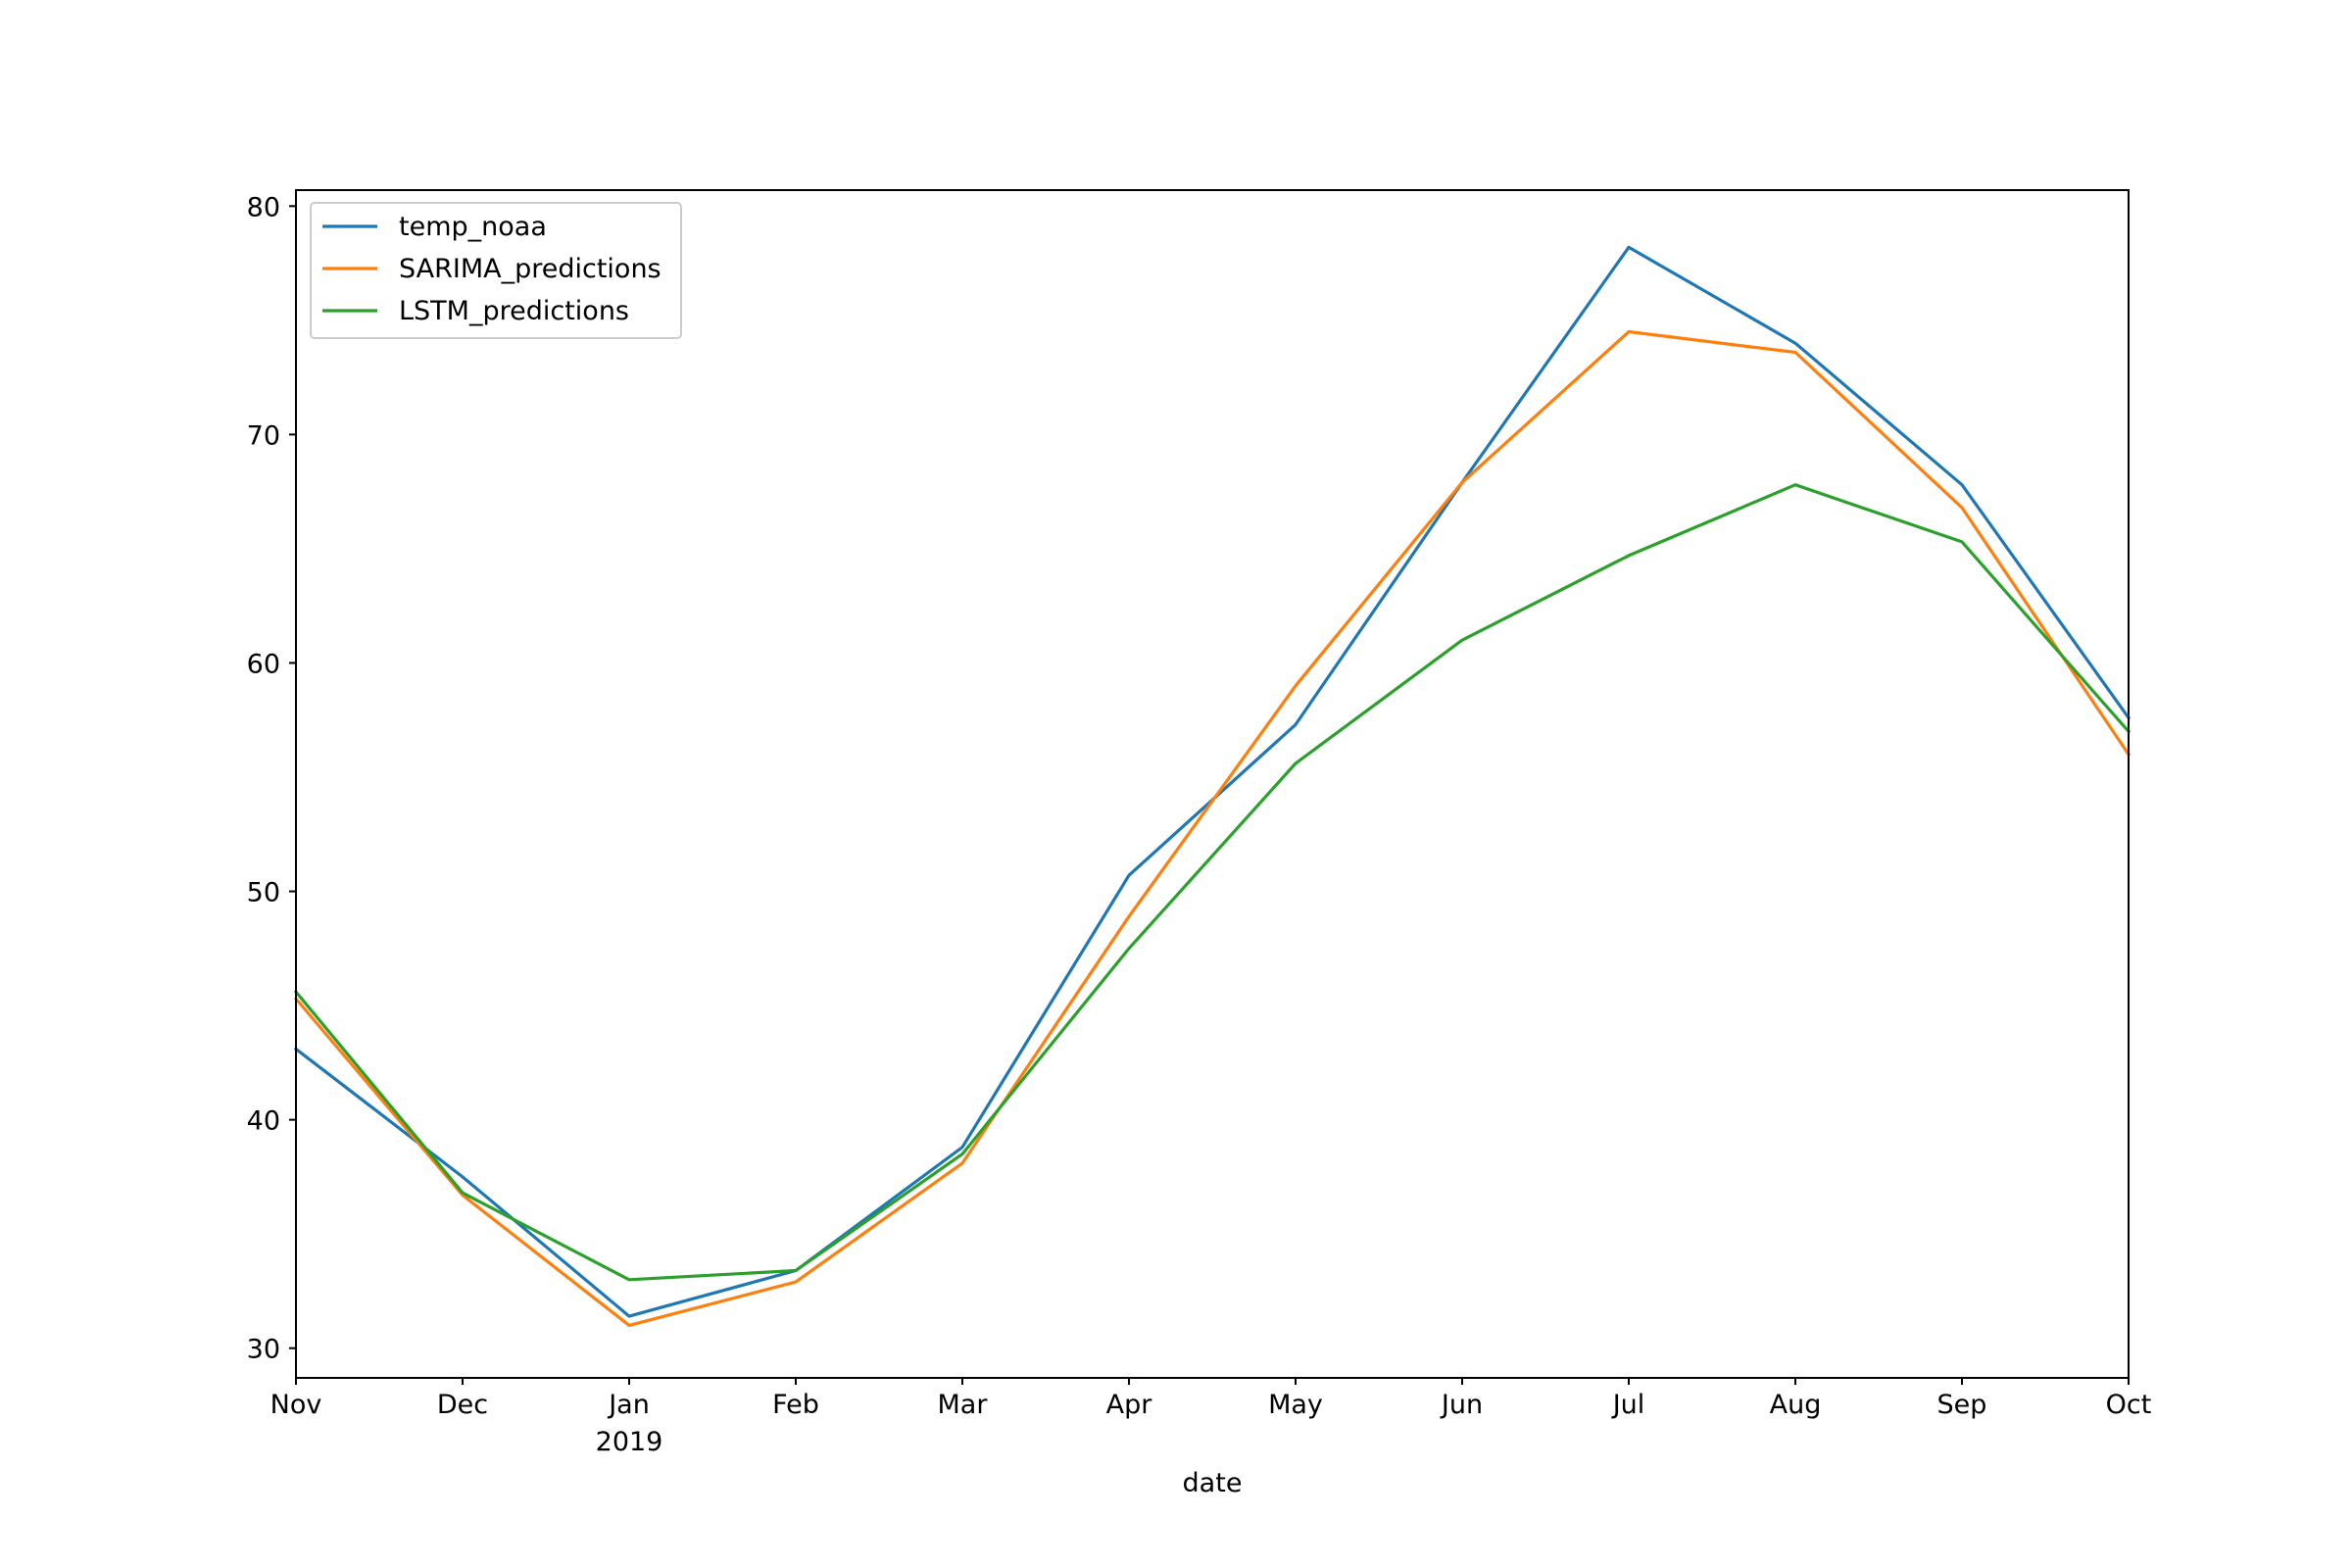 The width and height of the screenshot is (2352, 1568). I want to click on y-tick-label: 30, so click(263, 1350).